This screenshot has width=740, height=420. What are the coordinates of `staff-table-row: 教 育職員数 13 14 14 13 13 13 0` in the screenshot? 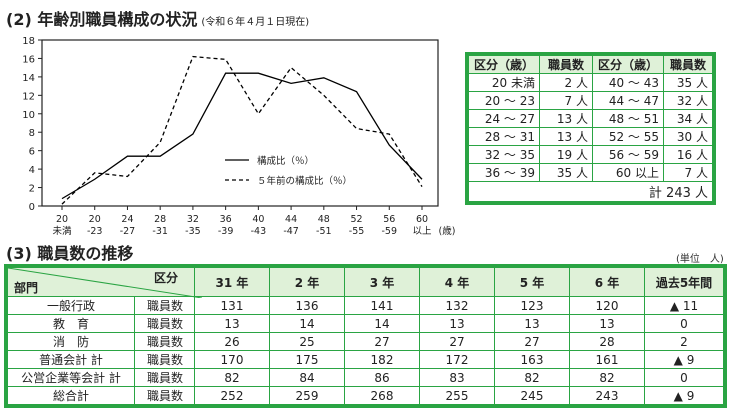 It's located at (365, 323).